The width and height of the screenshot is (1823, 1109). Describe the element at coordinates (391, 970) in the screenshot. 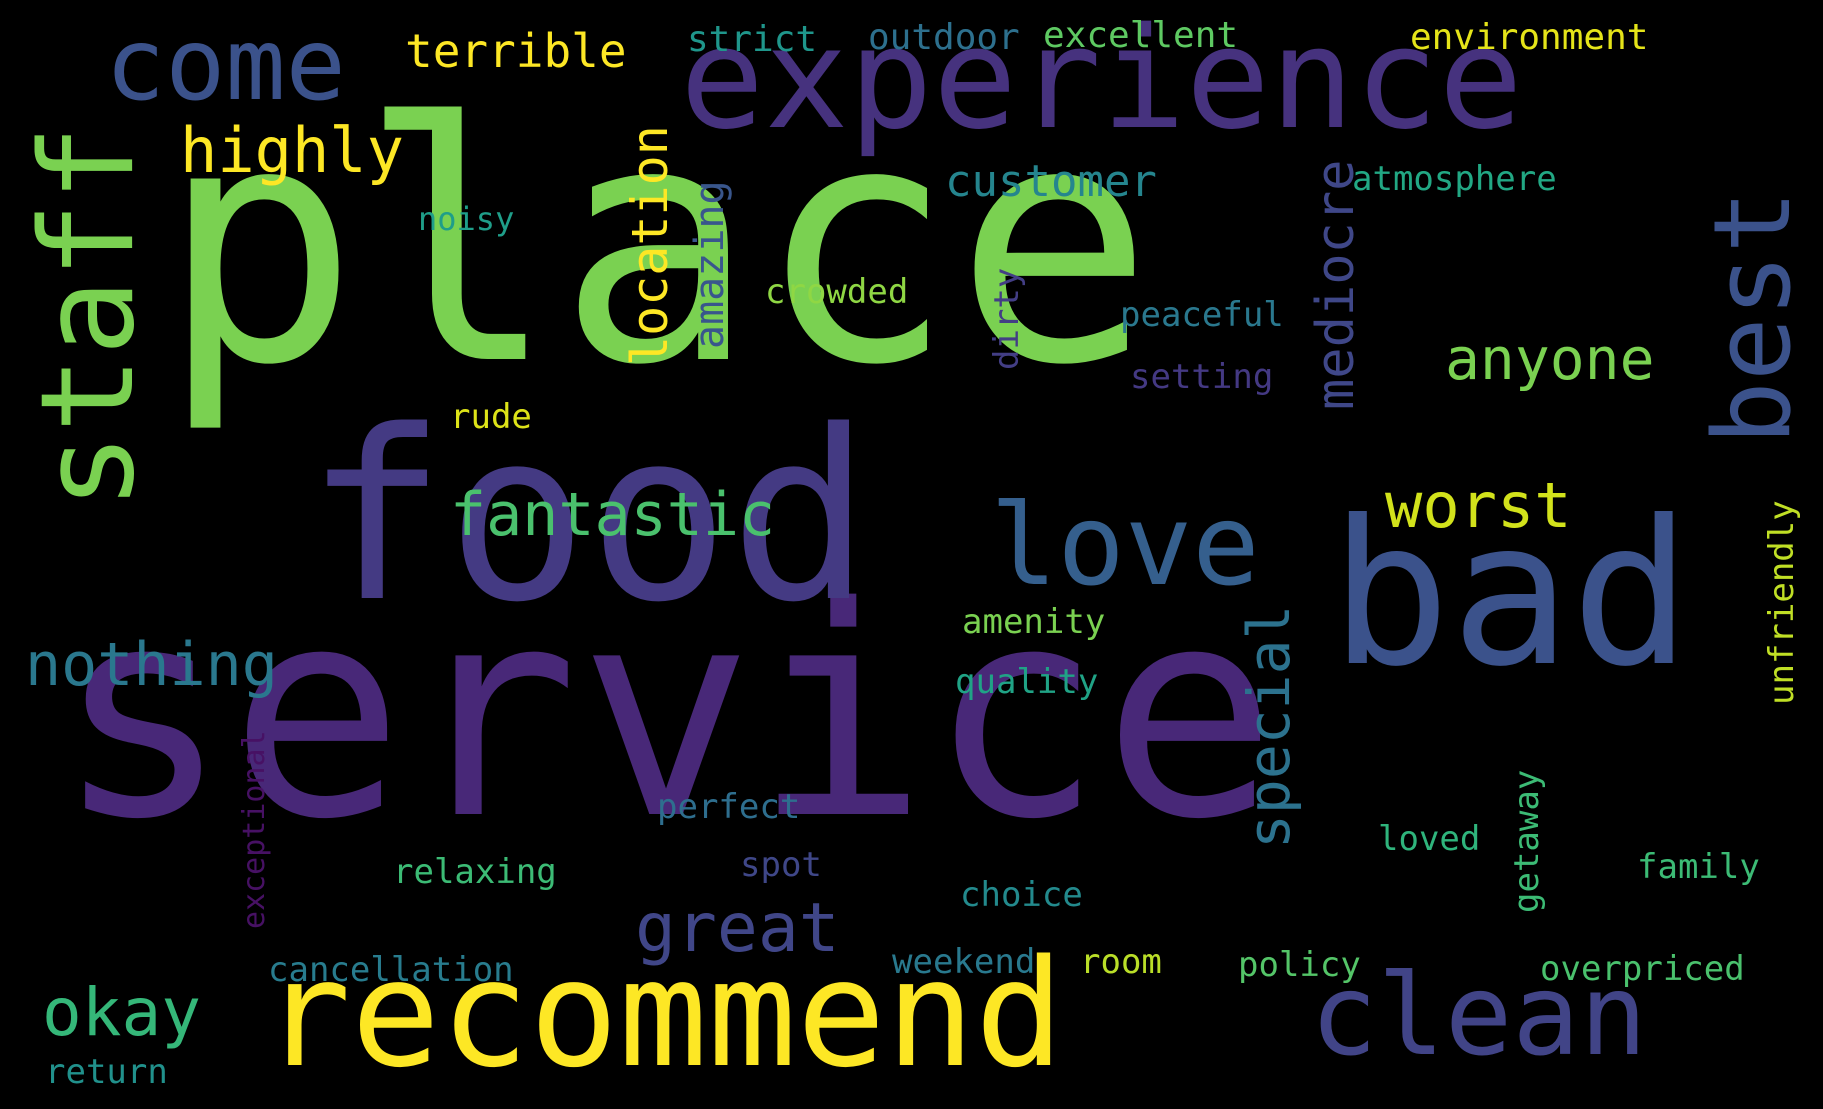

I see `word-cancellation: cancellation` at that location.